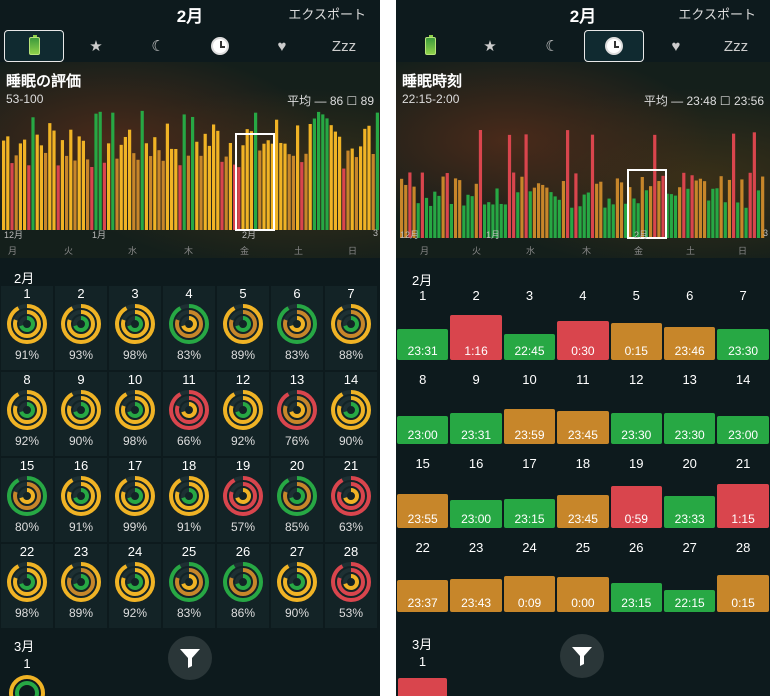 This screenshot has height=696, width=770. Describe the element at coordinates (477, 251) in the screenshot. I see `weekday-label: 火` at that location.